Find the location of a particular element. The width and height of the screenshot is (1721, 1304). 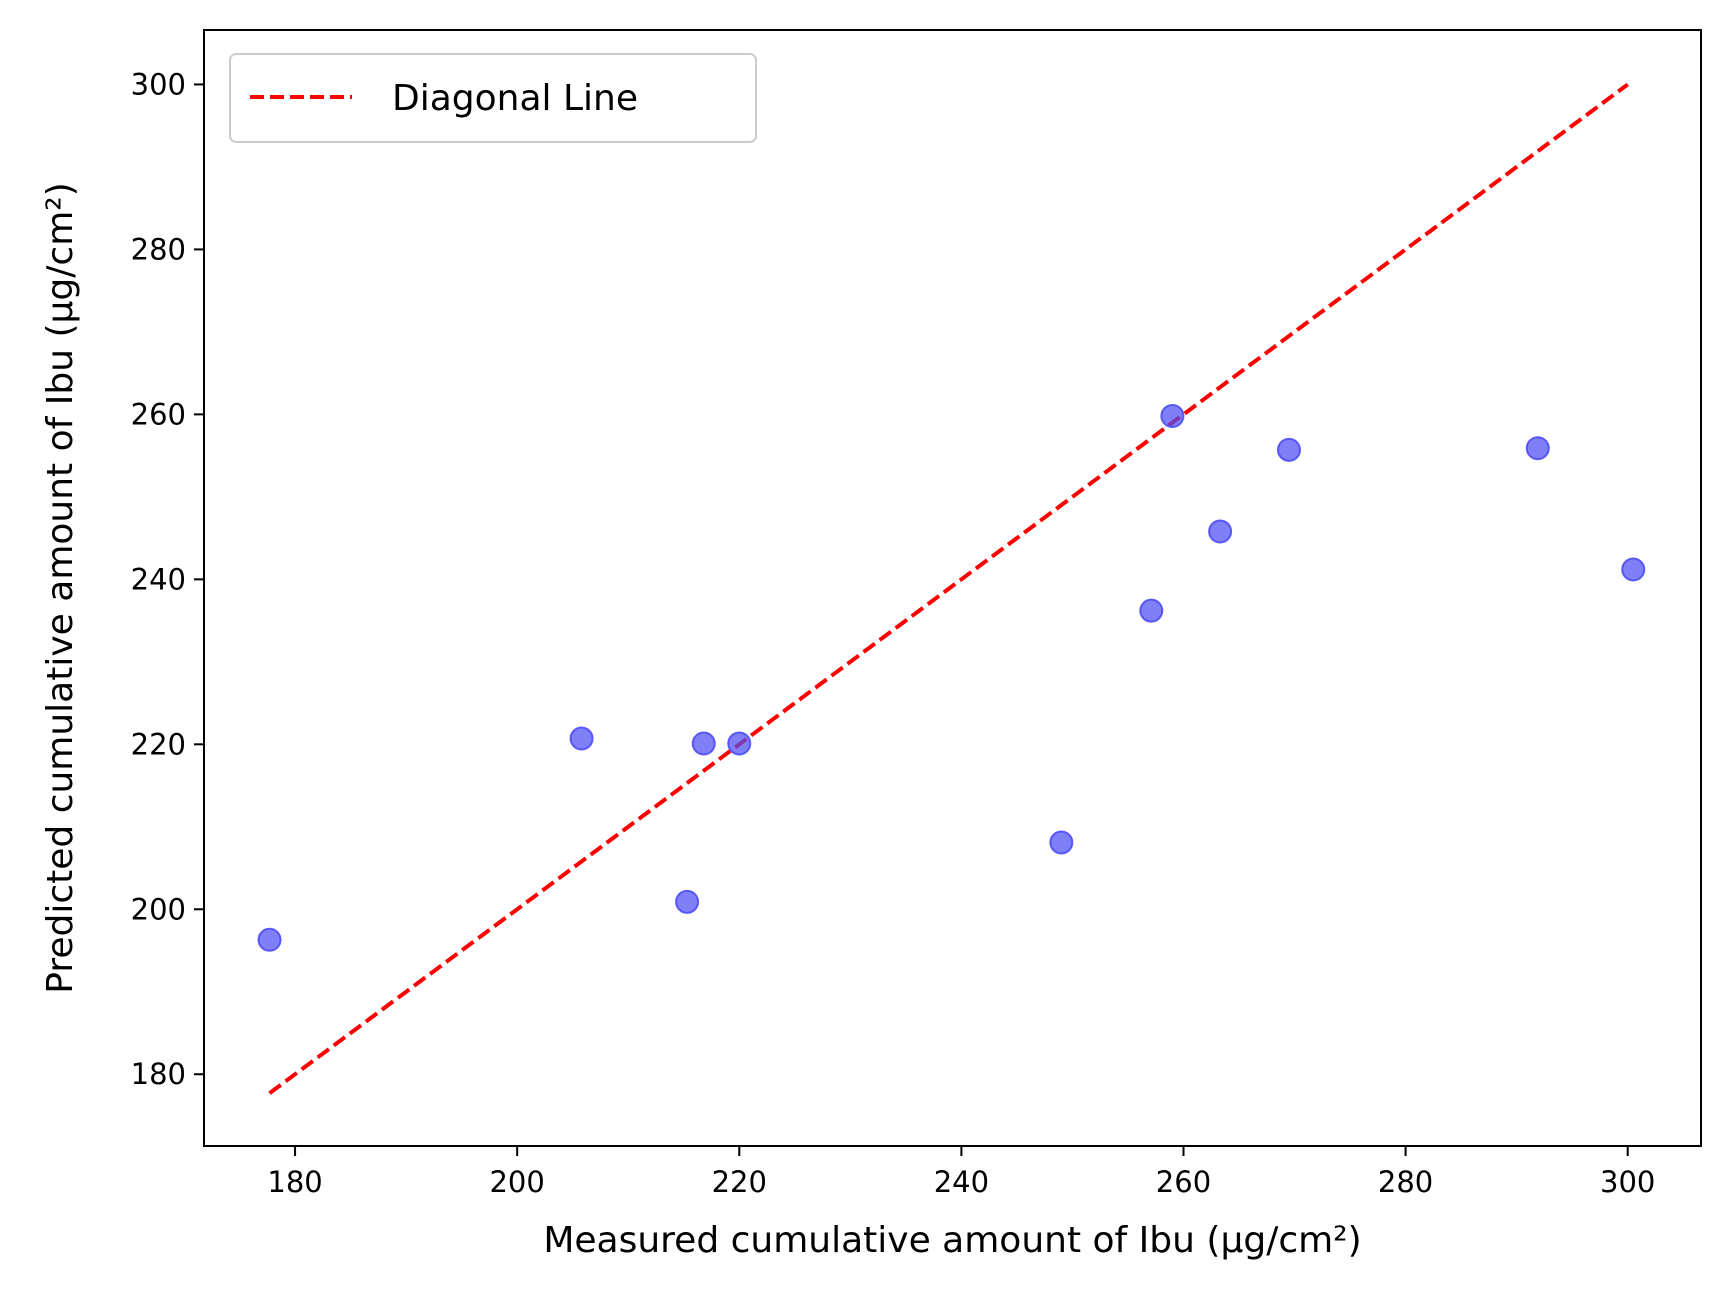

x-tick-label: 280 is located at coordinates (1405, 1182).